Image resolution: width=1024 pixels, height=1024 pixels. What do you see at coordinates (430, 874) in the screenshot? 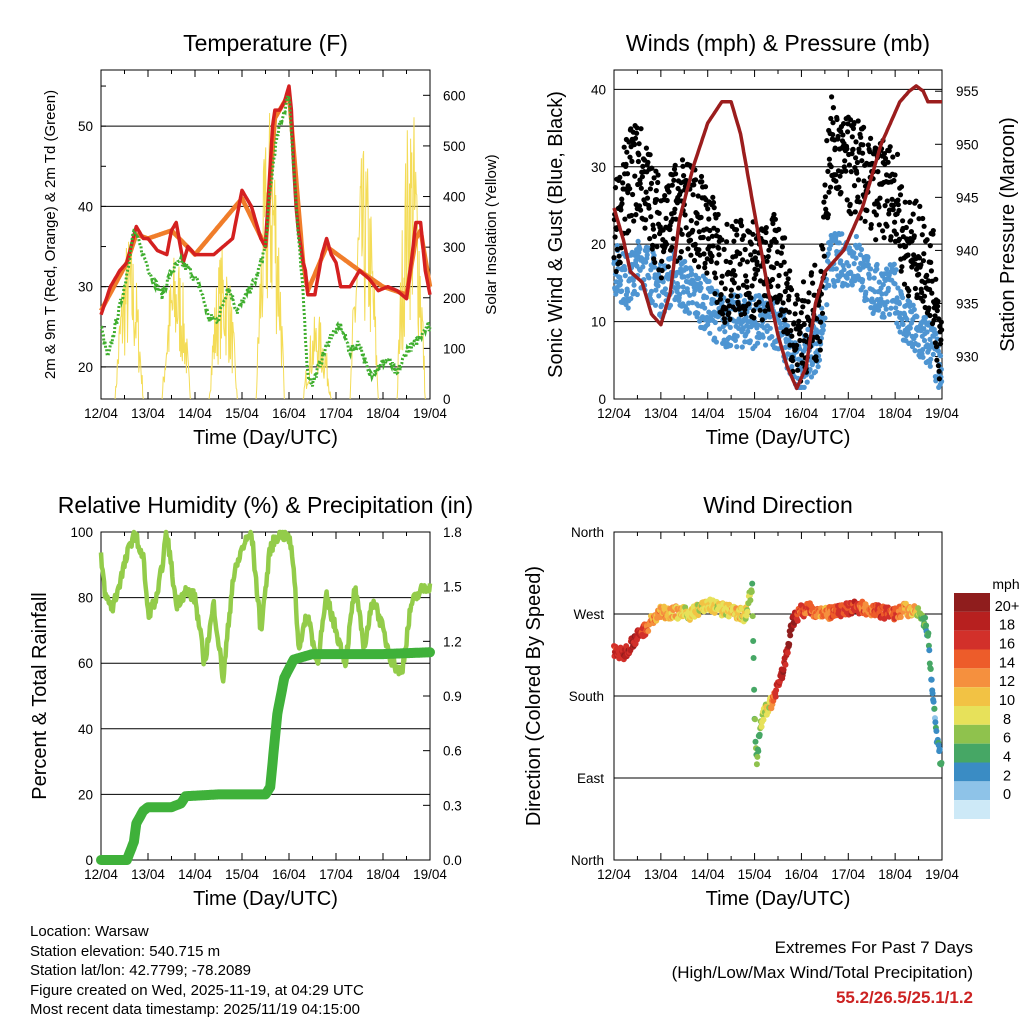
I see `rh-x-tick-label: 19/04` at bounding box center [430, 874].